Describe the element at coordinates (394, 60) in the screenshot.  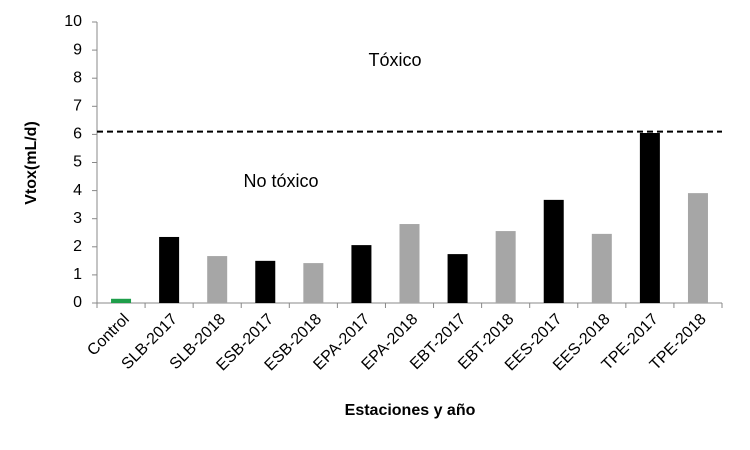
I see `annotation: Tóxico` at that location.